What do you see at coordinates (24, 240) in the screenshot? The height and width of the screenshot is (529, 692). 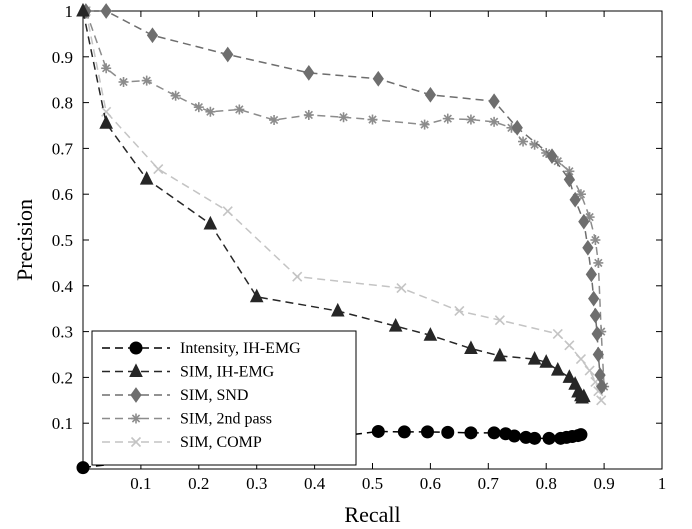 I see `y-axis-title: Precision` at bounding box center [24, 240].